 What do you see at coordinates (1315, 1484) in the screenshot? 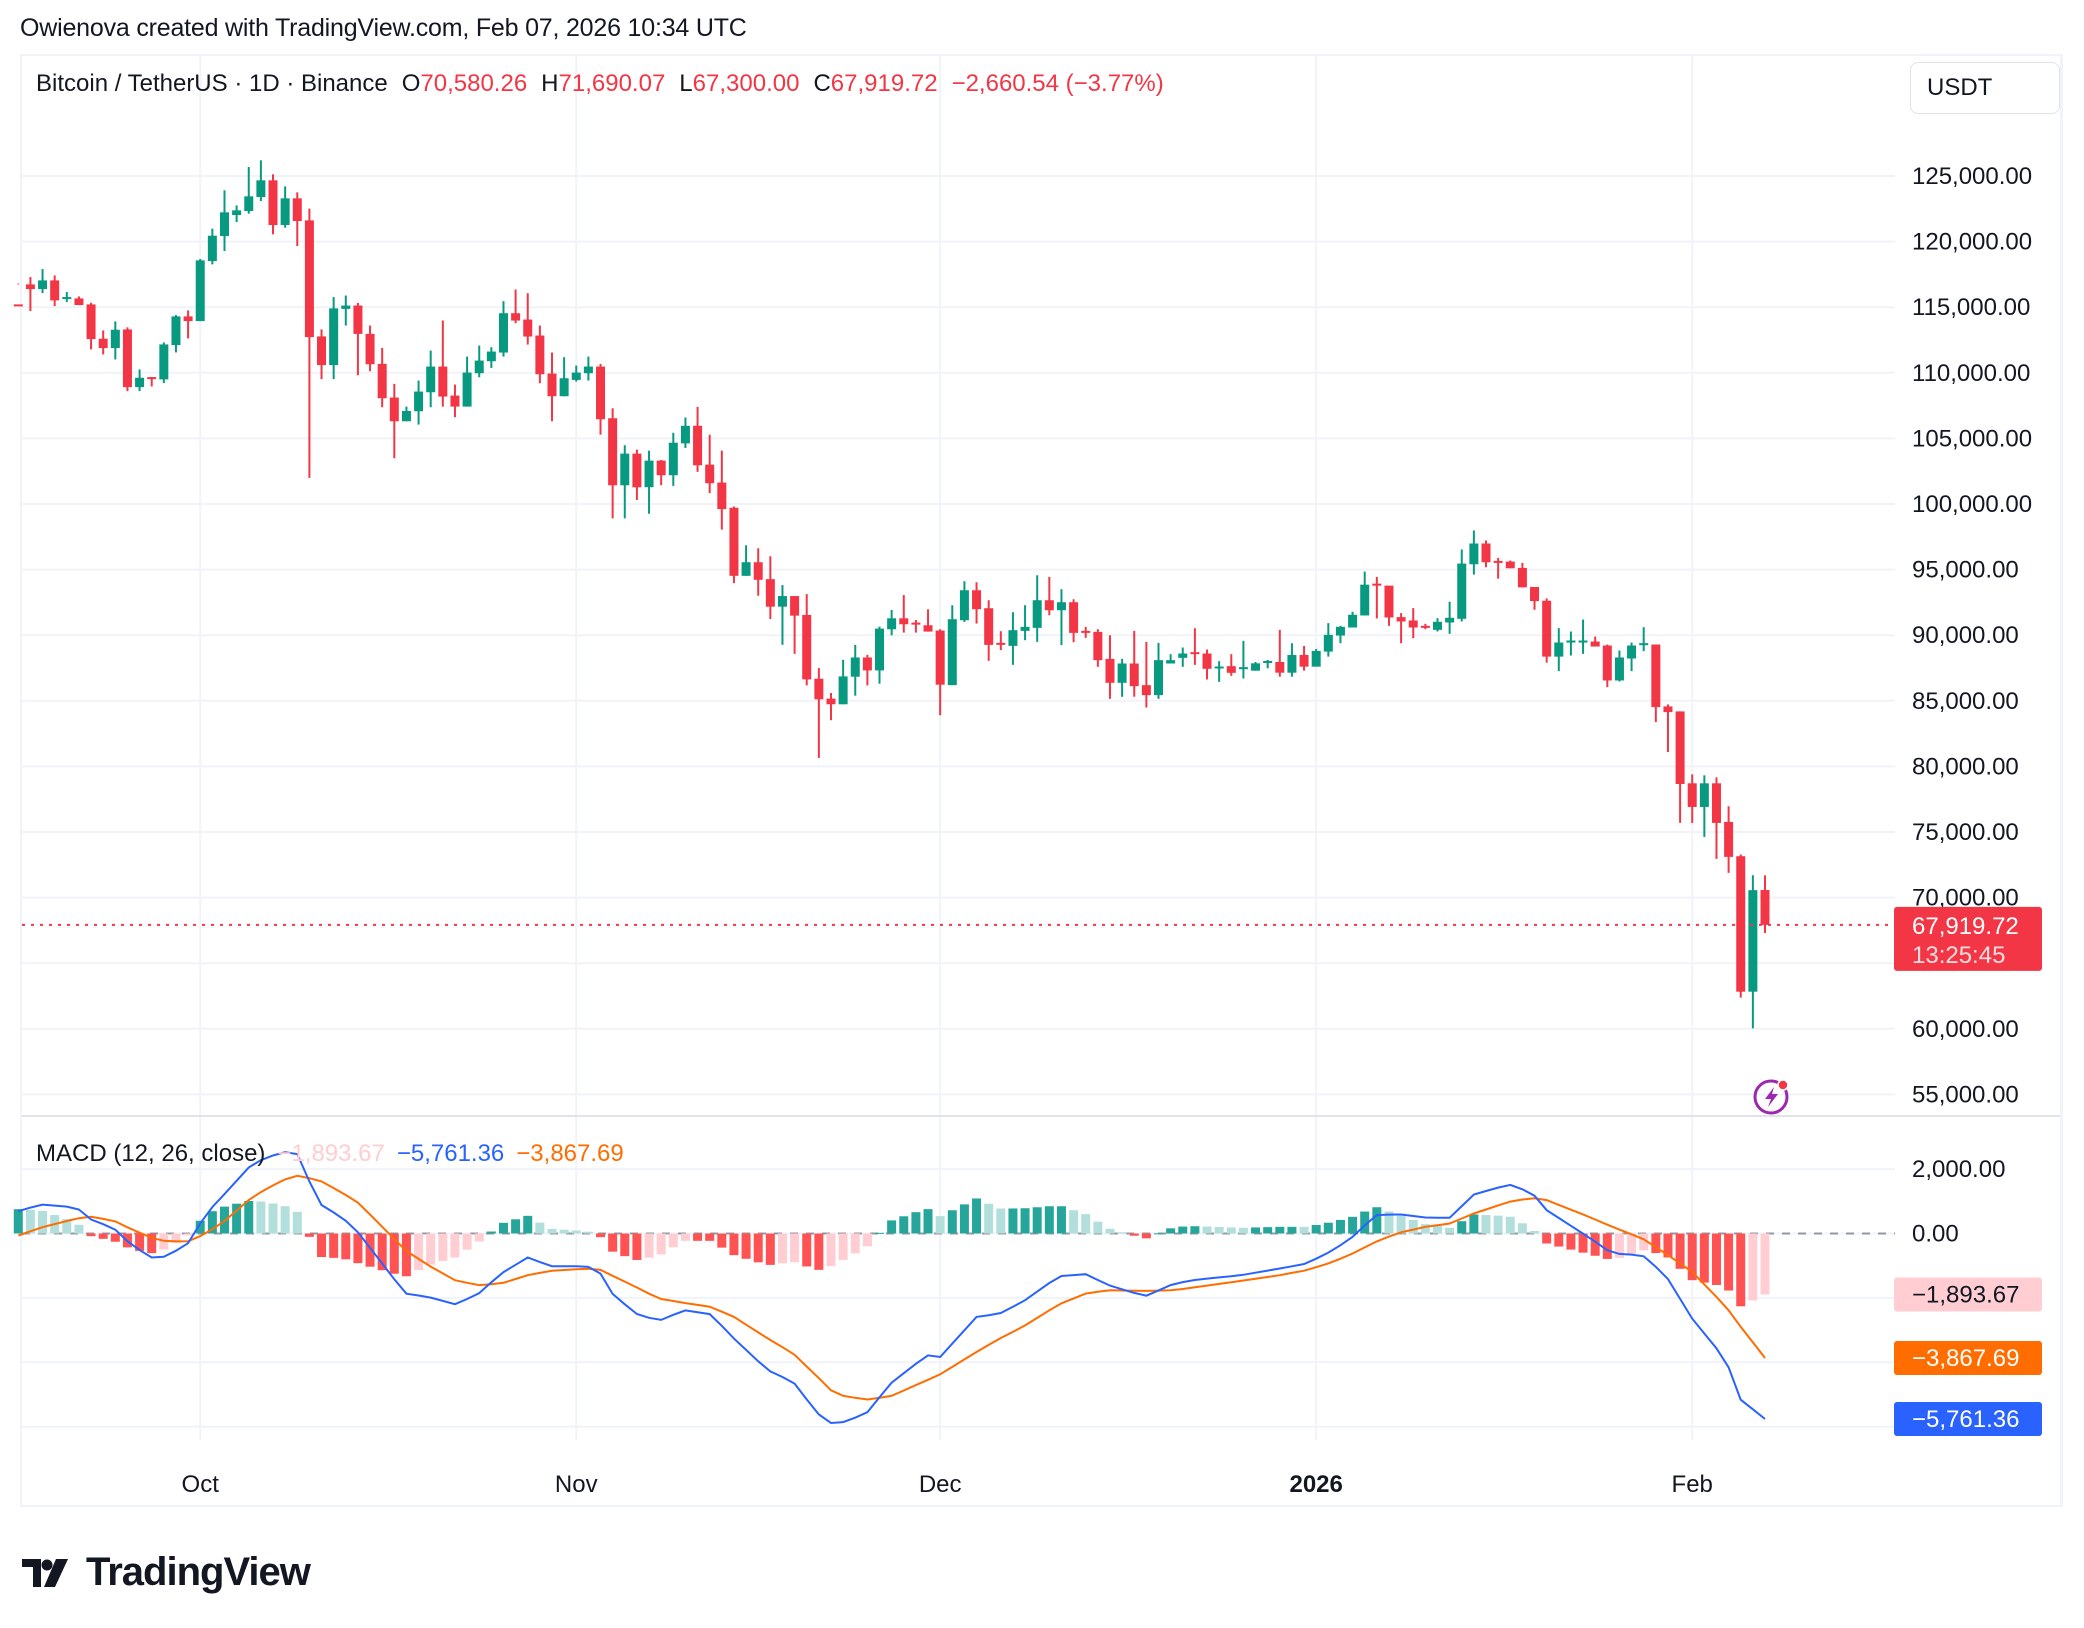
I see `time-tick-label: 2026` at bounding box center [1315, 1484].